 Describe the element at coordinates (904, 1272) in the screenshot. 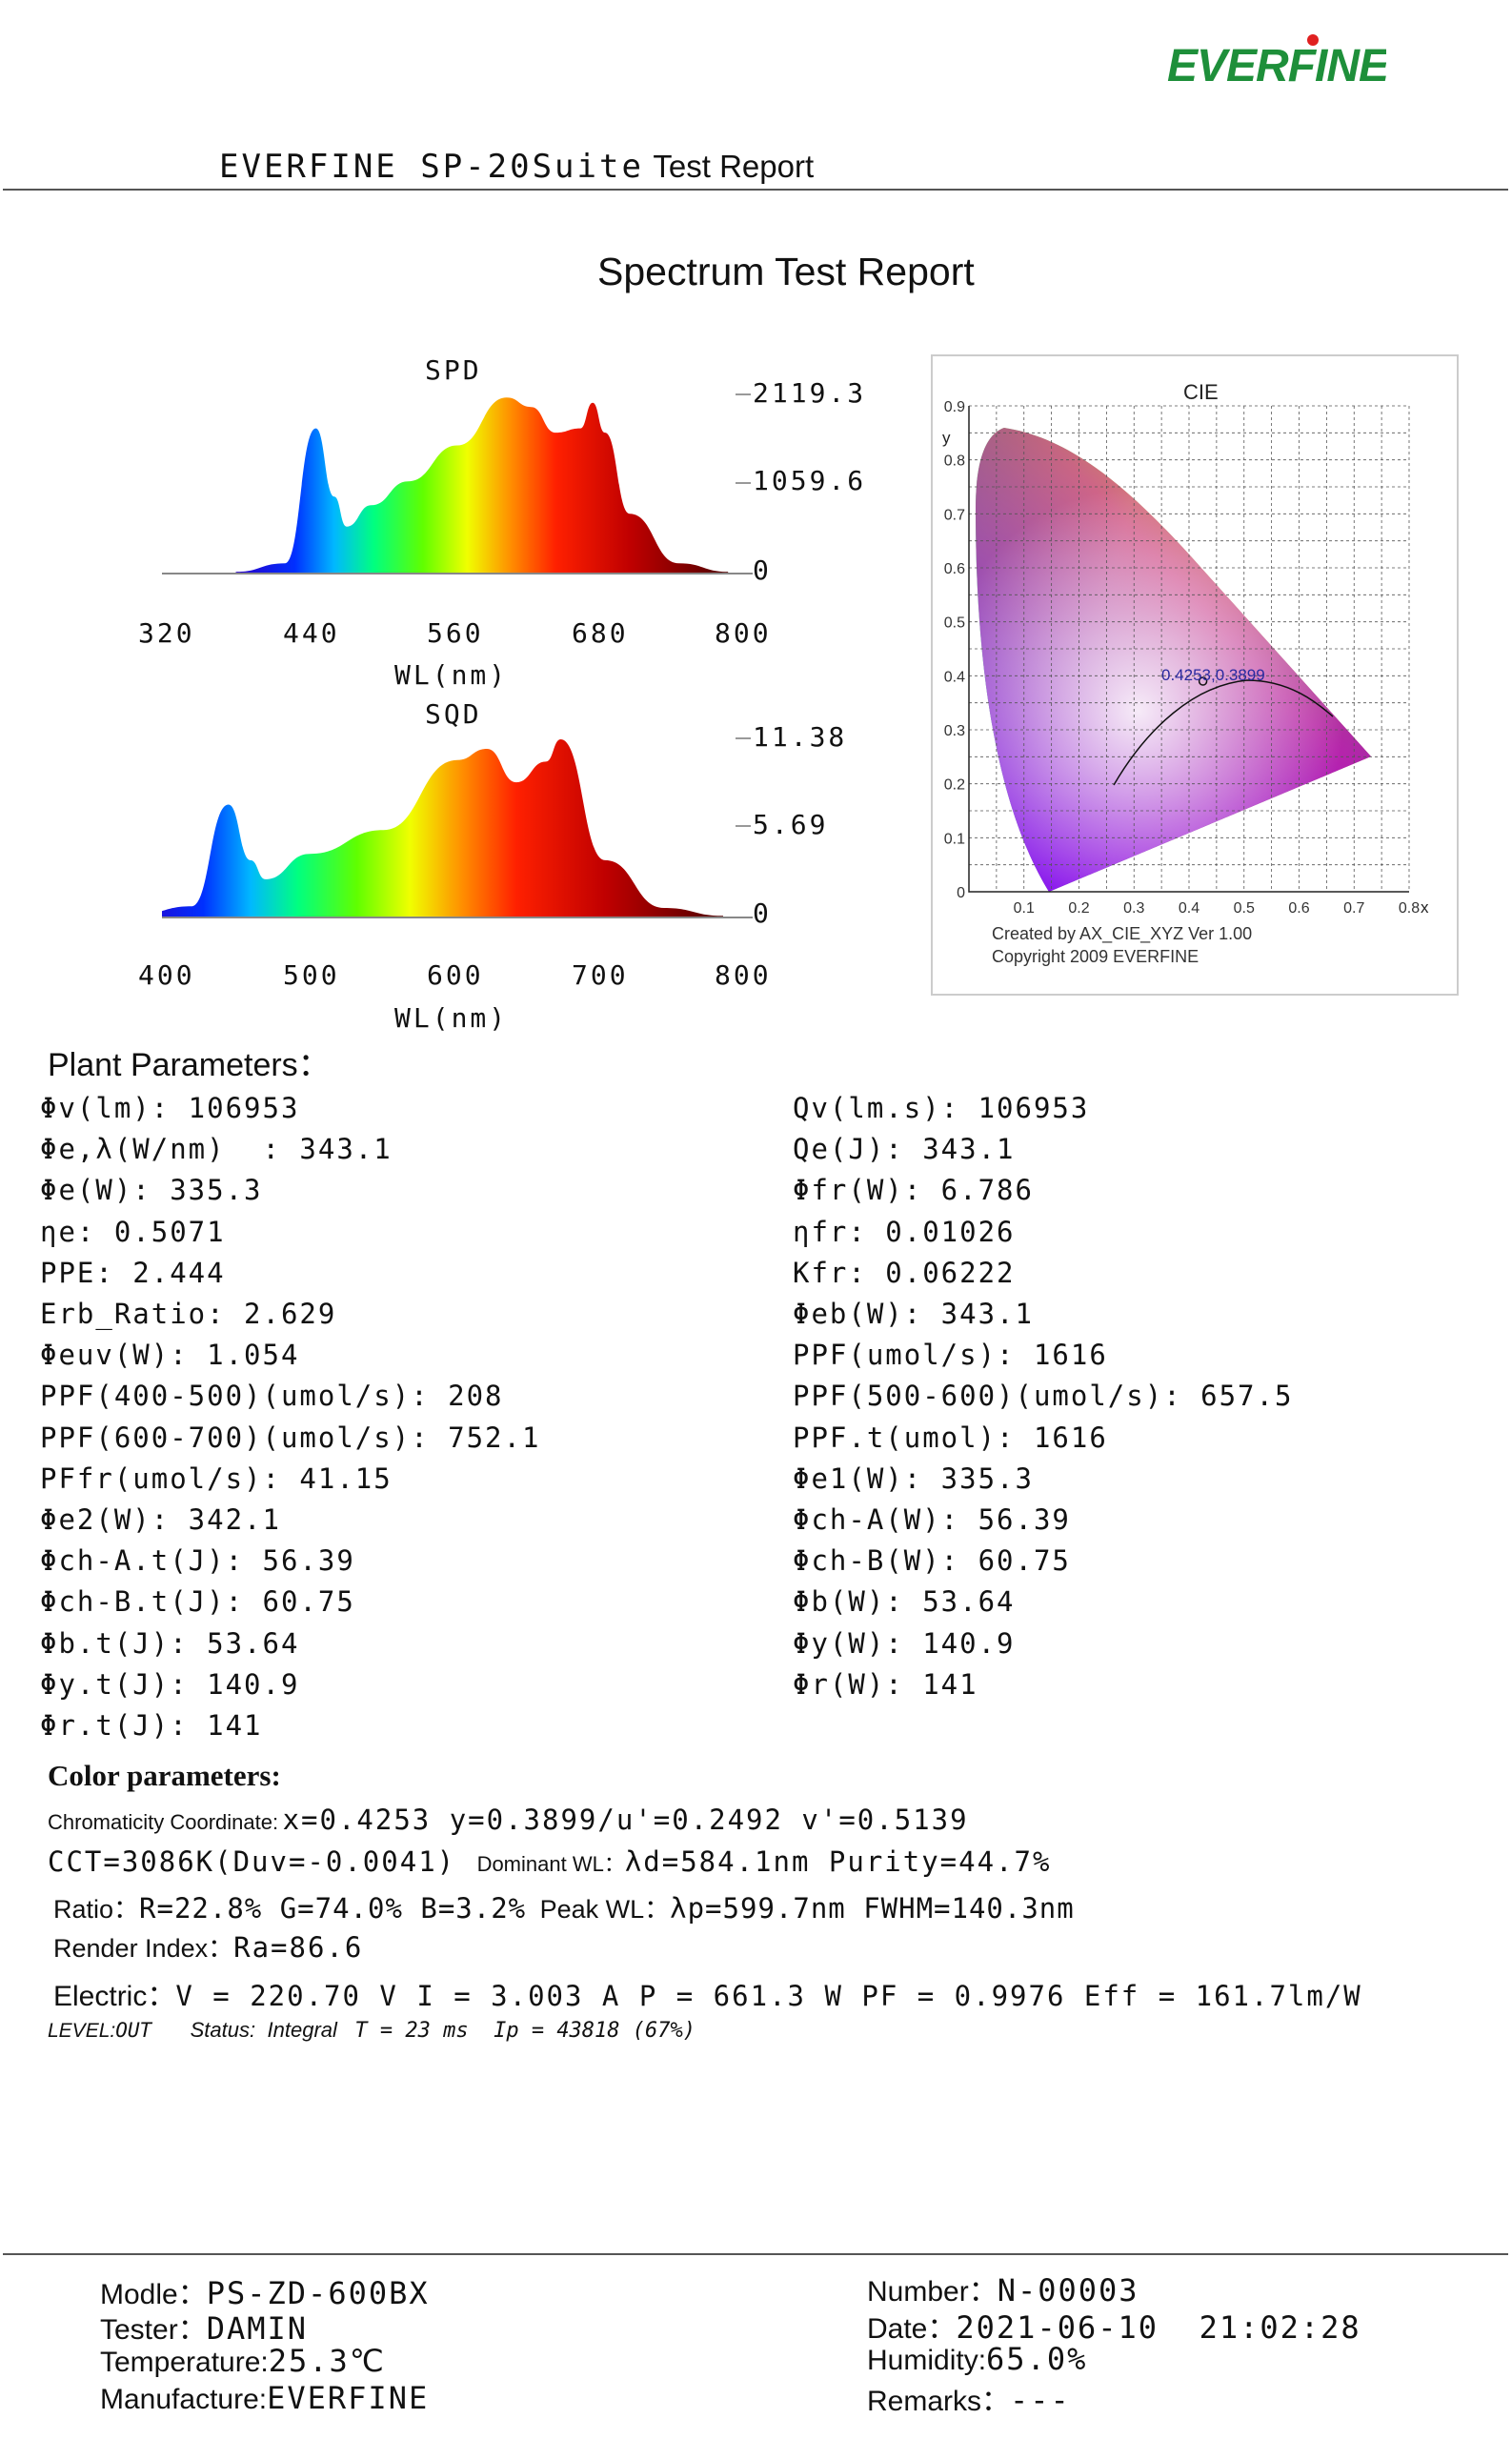

I see `plant-param: Kfr: 0.06222` at that location.